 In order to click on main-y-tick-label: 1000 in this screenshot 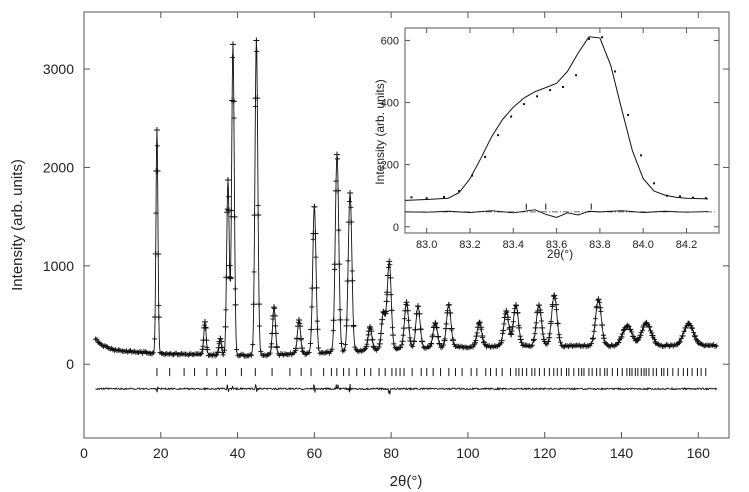, I will do `click(58, 266)`.